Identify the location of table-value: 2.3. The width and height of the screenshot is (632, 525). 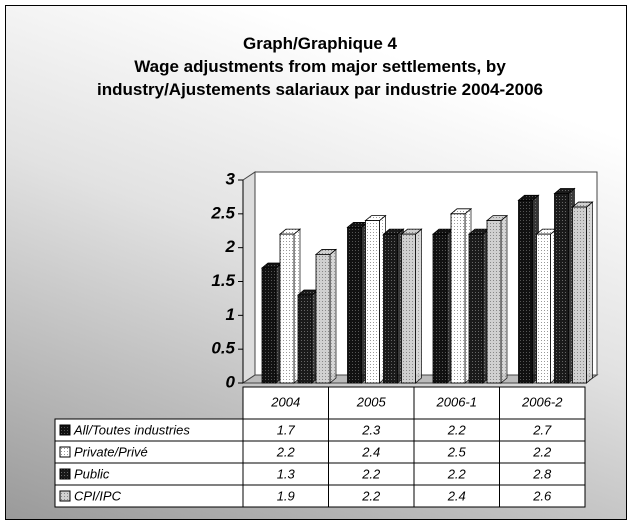
(371, 429).